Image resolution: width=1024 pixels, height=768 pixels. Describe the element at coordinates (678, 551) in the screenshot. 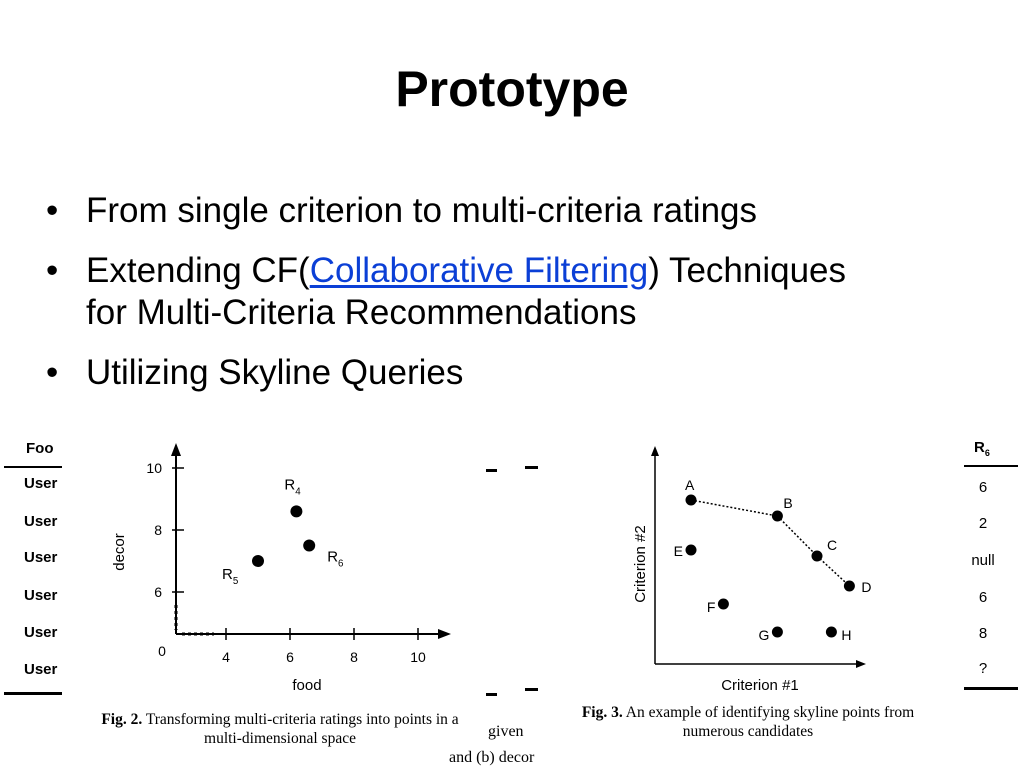

I see `point-label-e: E` at that location.